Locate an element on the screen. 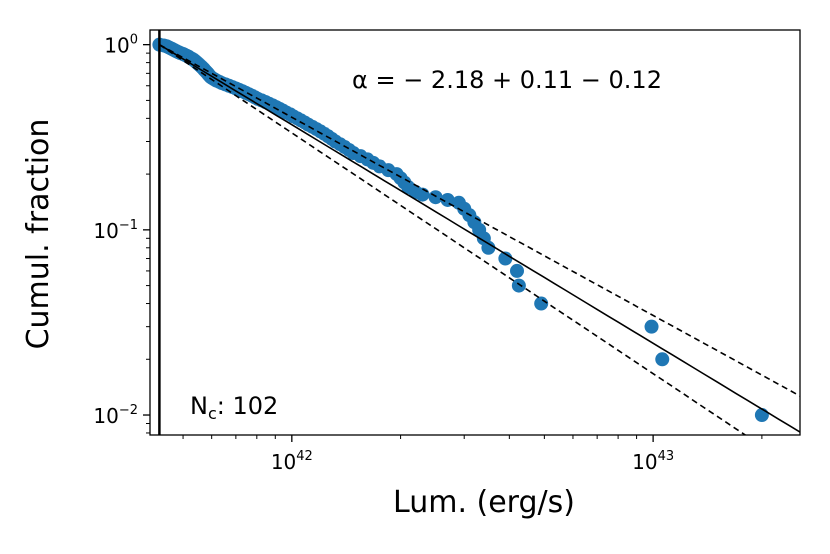 The height and width of the screenshot is (554, 830). x-tick-label-0: 1042 is located at coordinates (292, 461).